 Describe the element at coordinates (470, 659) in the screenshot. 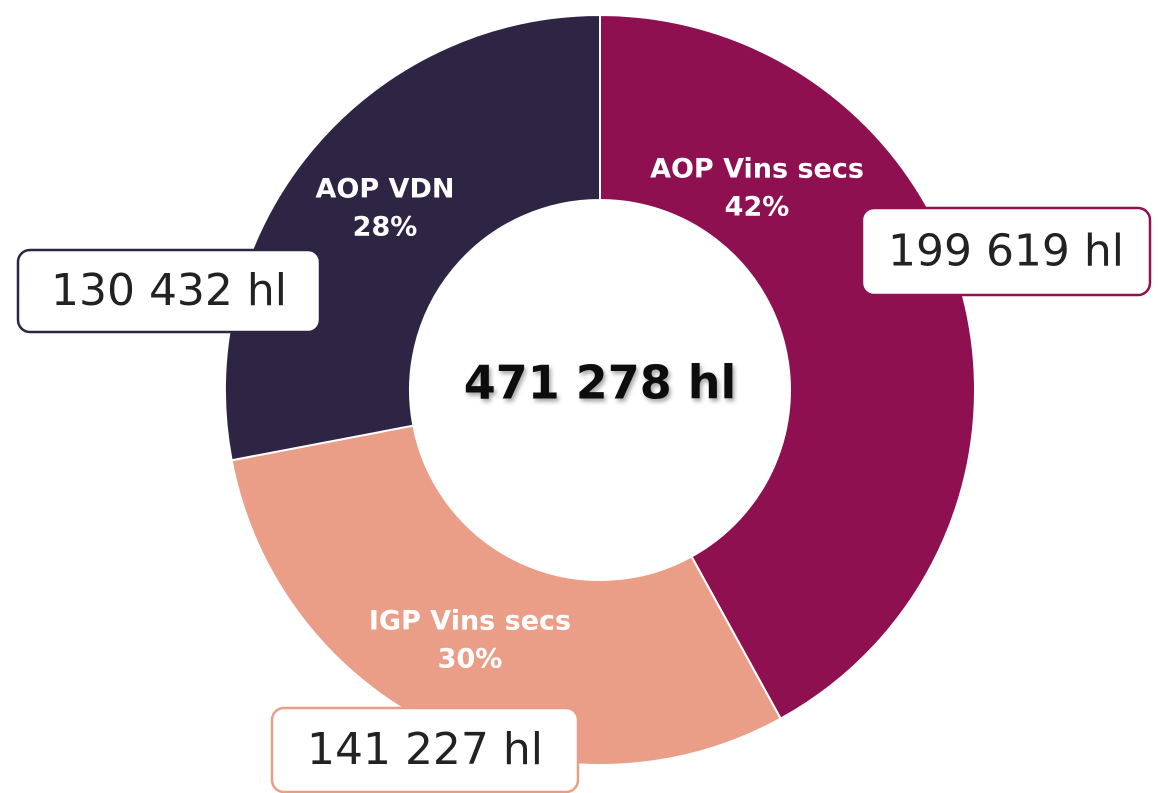

I see `slice-value-label: 30%` at that location.